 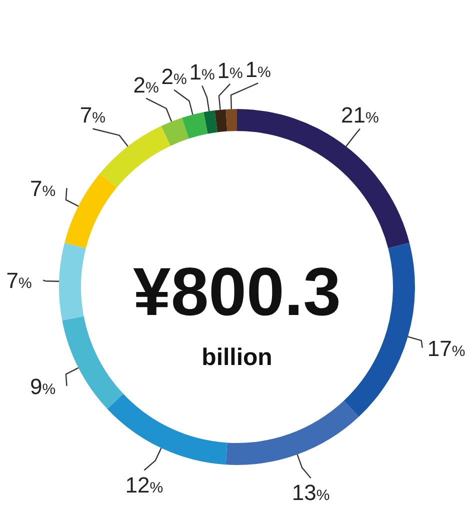 What do you see at coordinates (144, 485) in the screenshot?
I see `data-label: 12%` at bounding box center [144, 485].